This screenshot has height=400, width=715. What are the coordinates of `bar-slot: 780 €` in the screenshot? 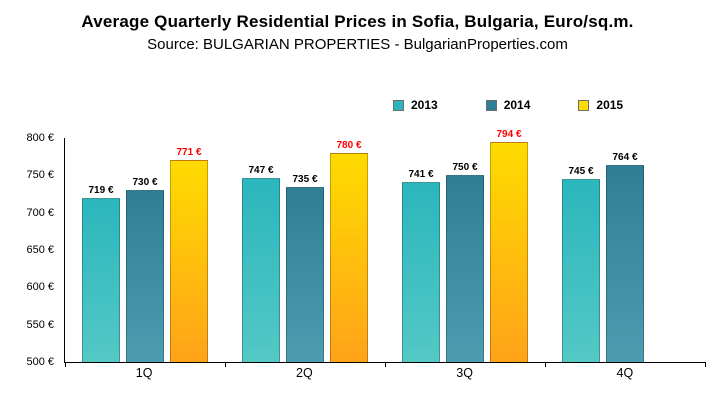 It's located at (349, 250).